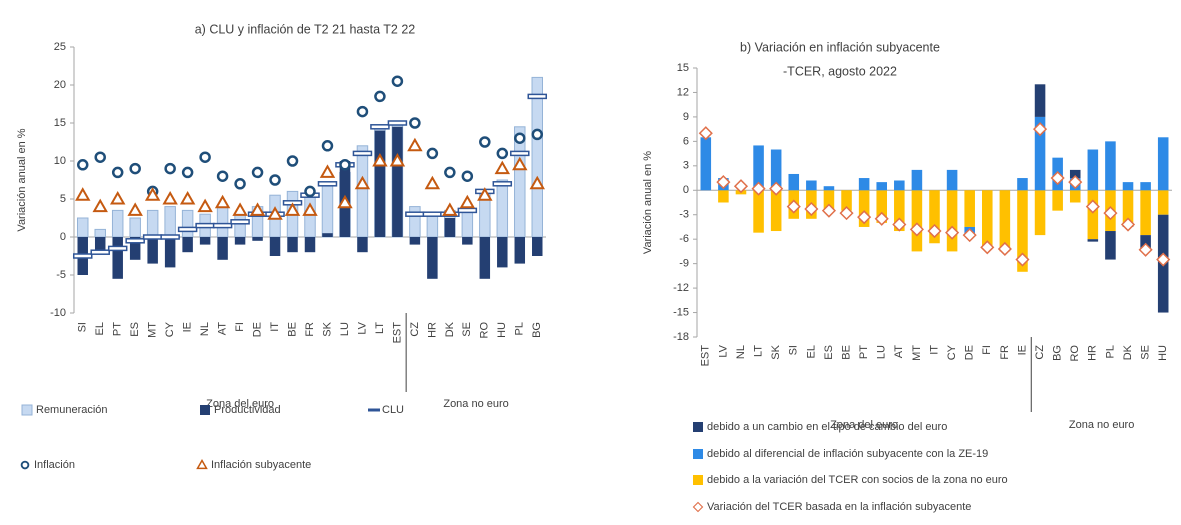  What do you see at coordinates (1058, 353) in the screenshot?
I see `x-tick-label: BG` at bounding box center [1058, 353].